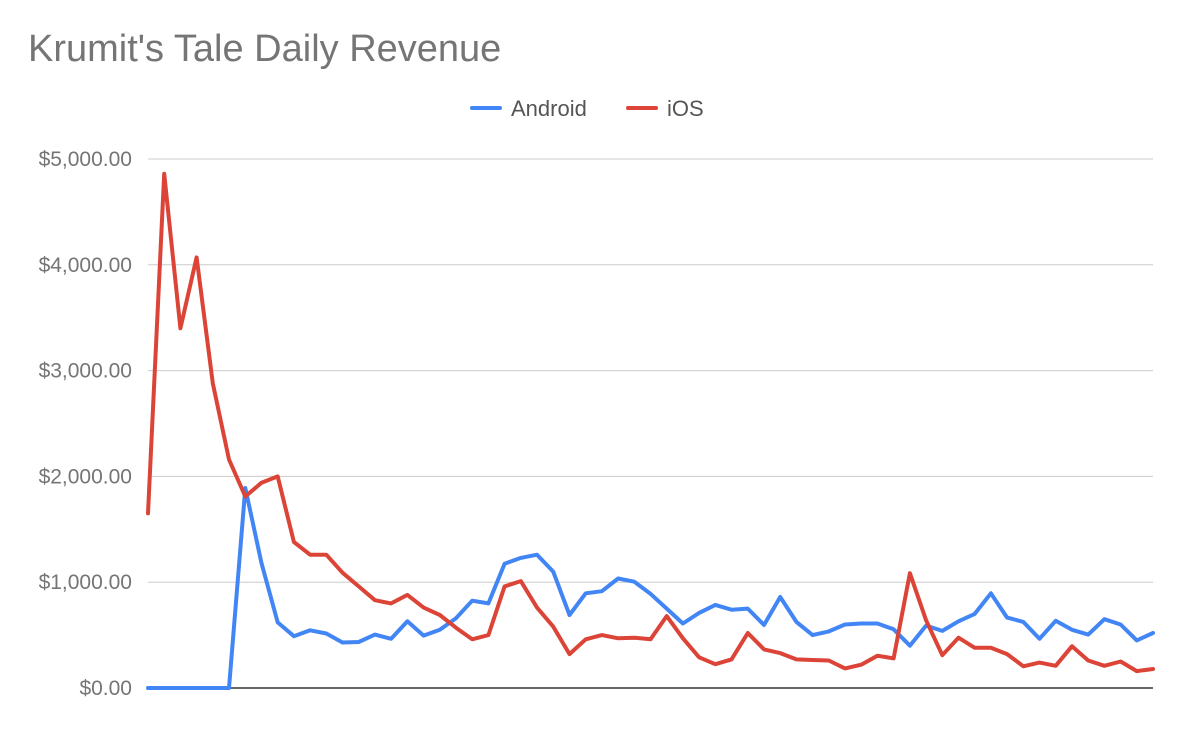 The width and height of the screenshot is (1188, 734). I want to click on legend-label-android: Android, so click(549, 108).